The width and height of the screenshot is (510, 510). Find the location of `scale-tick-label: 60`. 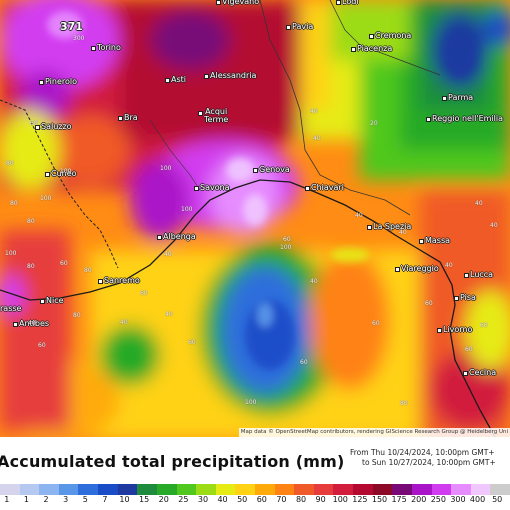

scale-tick-label: 60 is located at coordinates (261, 499).